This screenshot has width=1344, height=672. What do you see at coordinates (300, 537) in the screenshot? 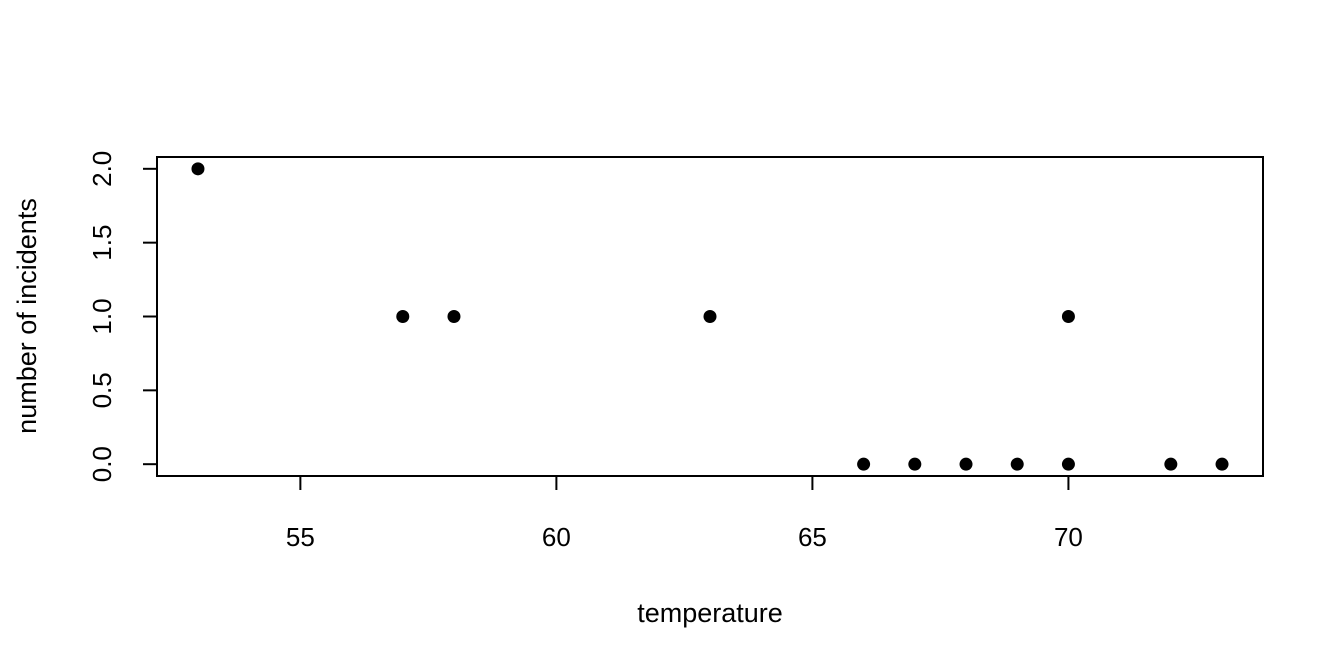
I see `x-tick-label: 55` at bounding box center [300, 537].